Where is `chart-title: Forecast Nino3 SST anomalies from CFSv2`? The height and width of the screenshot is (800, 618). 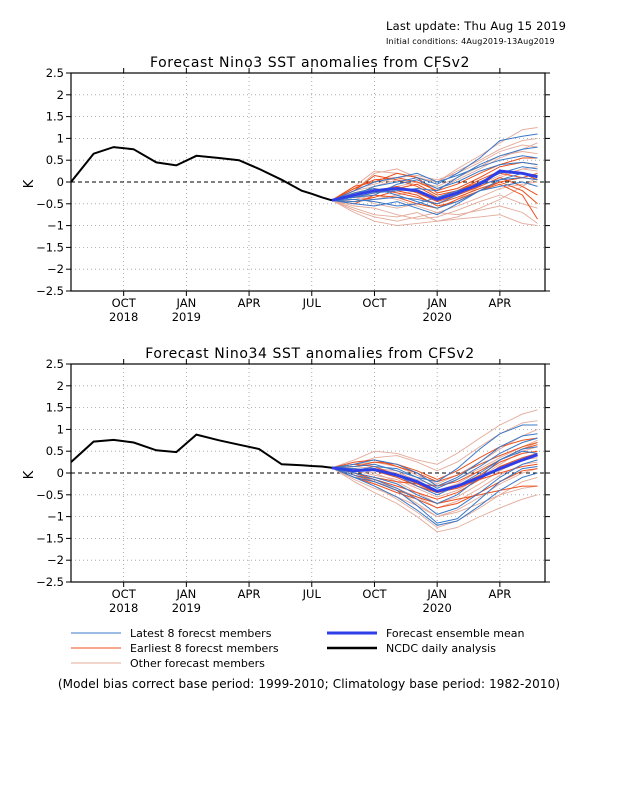
chart-title: Forecast Nino3 SST anomalies from CFSv2 is located at coordinates (310, 63).